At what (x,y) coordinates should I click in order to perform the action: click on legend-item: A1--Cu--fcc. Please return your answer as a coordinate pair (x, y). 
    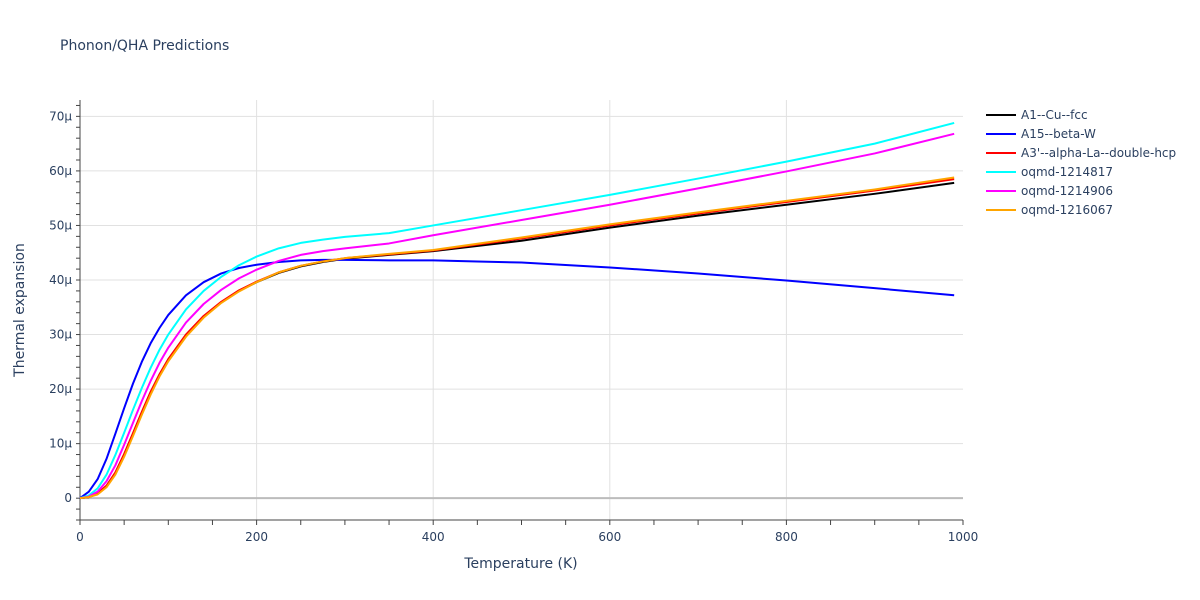
    Looking at the image, I should click on (1037, 115).